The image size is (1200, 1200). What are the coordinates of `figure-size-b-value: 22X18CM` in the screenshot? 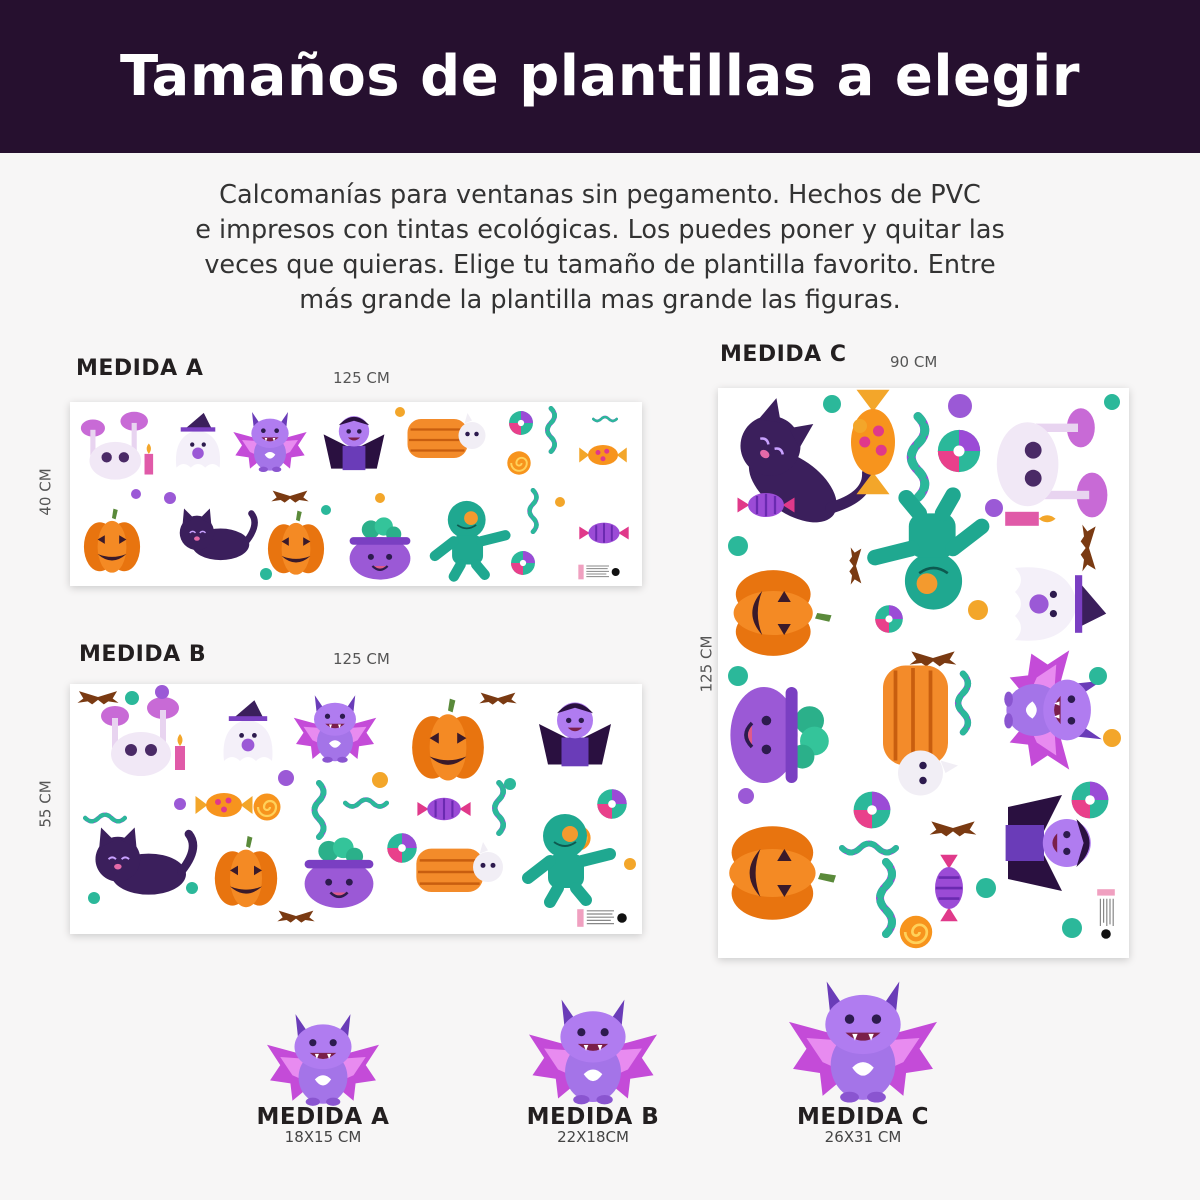 It's located at (593, 1137).